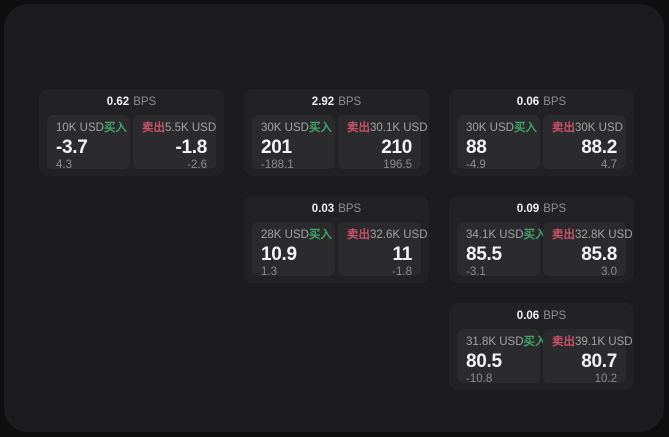  I want to click on sell-price: -1.8, so click(191, 147).